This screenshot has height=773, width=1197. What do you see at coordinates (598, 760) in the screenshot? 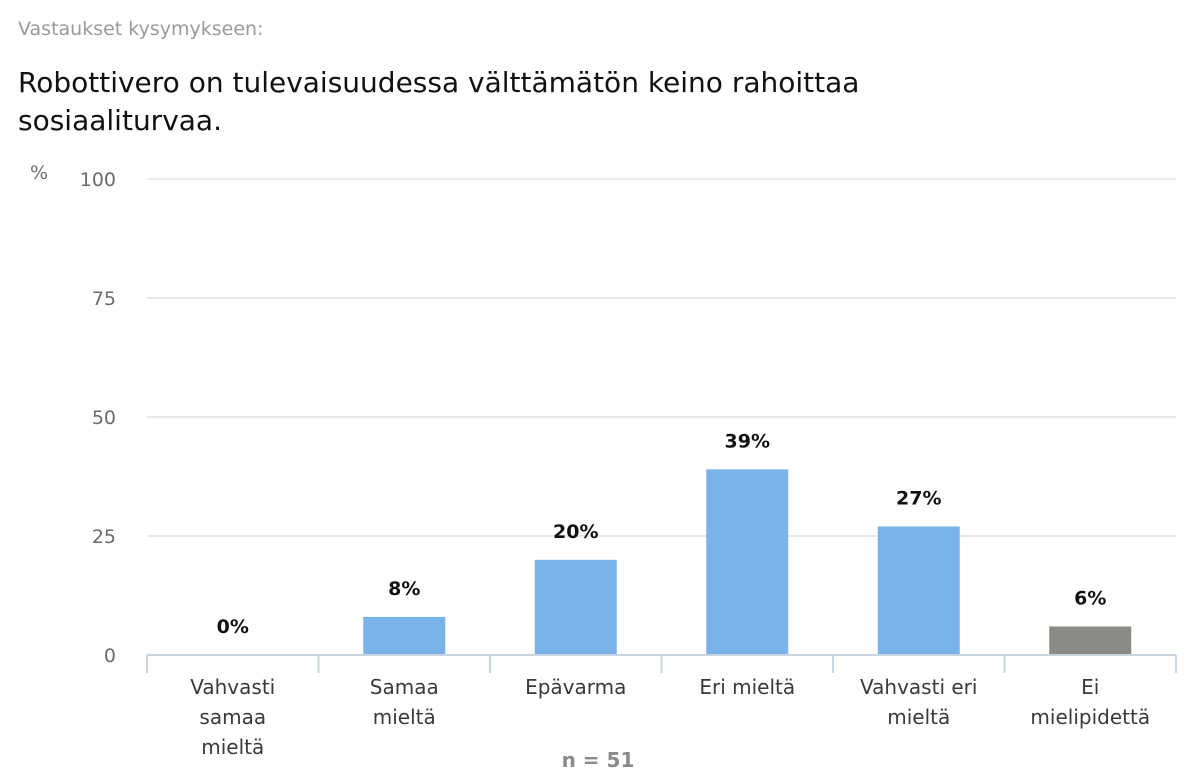
I see `sample-size-label: n = 51` at bounding box center [598, 760].